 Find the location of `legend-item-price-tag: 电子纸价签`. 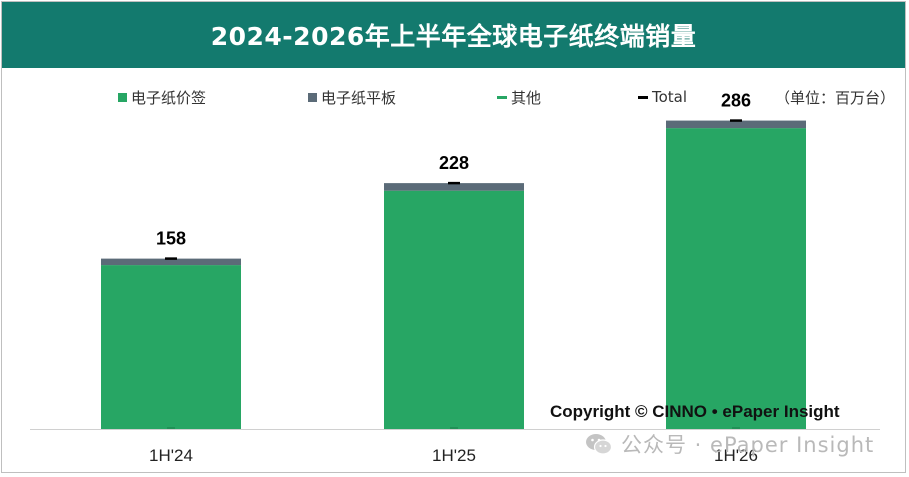

legend-item-price-tag: 电子纸价签 is located at coordinates (162, 97).